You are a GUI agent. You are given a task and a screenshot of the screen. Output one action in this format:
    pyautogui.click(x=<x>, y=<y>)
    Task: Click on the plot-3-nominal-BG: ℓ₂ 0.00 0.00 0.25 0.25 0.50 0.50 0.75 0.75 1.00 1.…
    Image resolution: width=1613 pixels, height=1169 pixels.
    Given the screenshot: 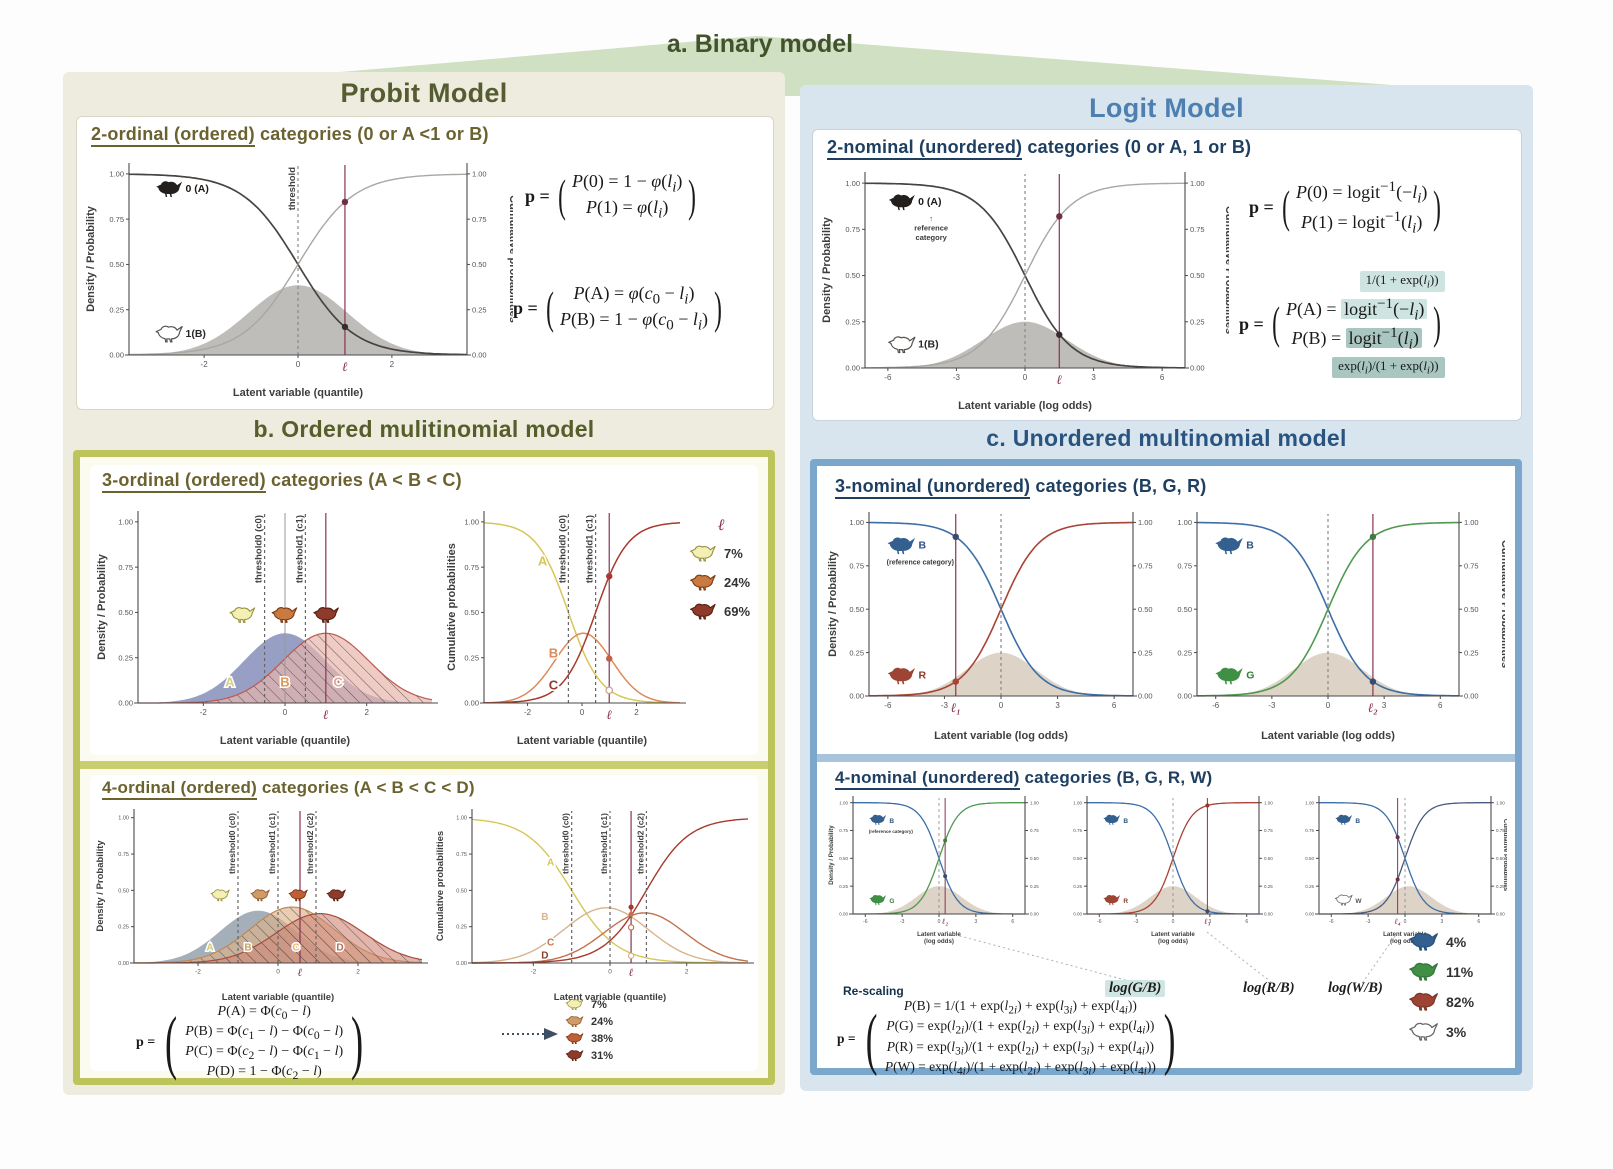 What is the action you would take?
    pyautogui.click(x=1336, y=622)
    